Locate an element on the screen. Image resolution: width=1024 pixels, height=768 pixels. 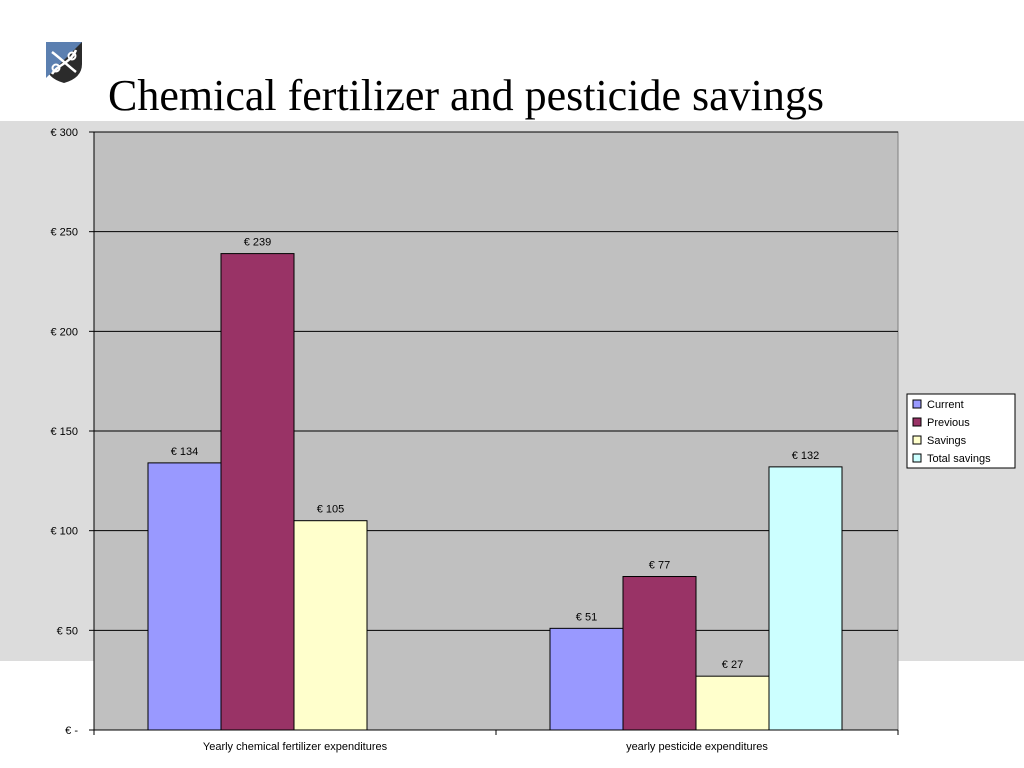
x-category-label: yearly pesticide expenditures is located at coordinates (697, 747).